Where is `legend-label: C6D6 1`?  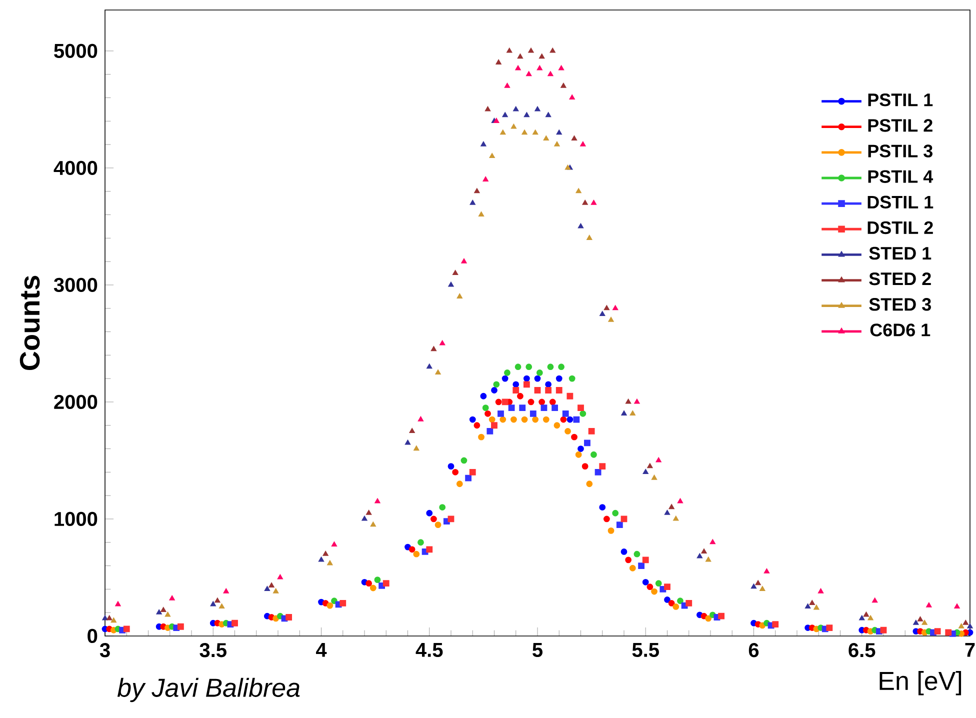
legend-label: C6D6 1 is located at coordinates (900, 330).